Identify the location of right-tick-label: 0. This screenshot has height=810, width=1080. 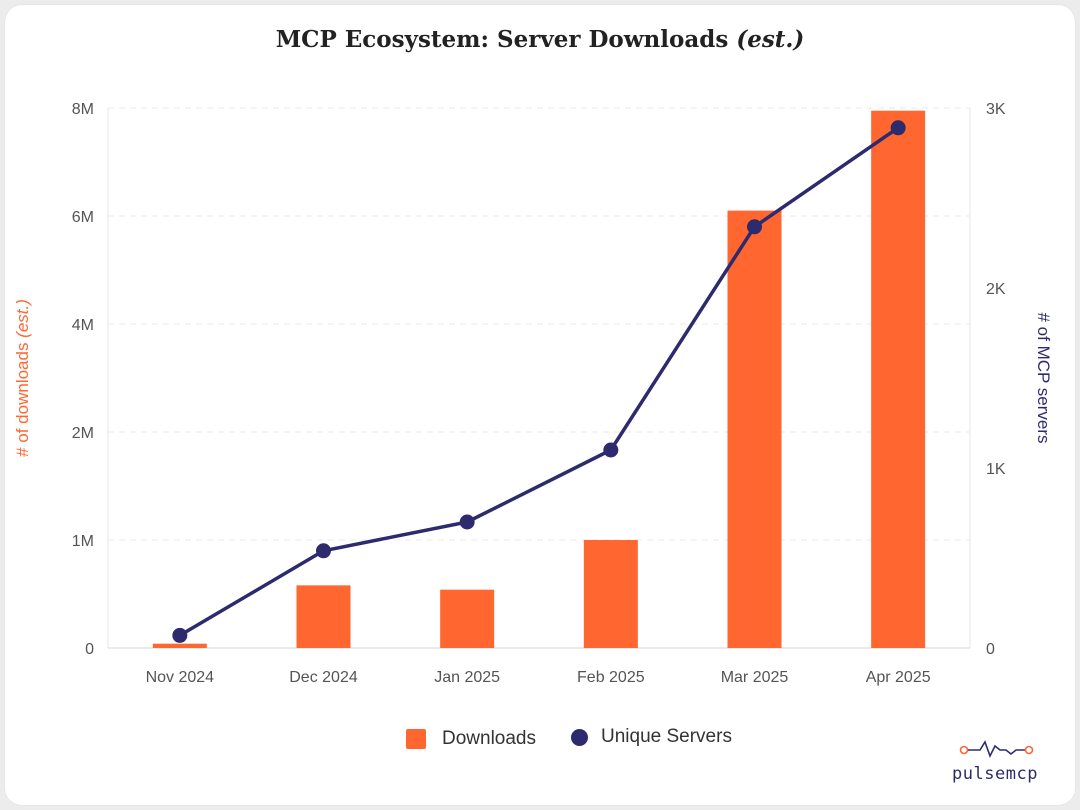
(990, 649).